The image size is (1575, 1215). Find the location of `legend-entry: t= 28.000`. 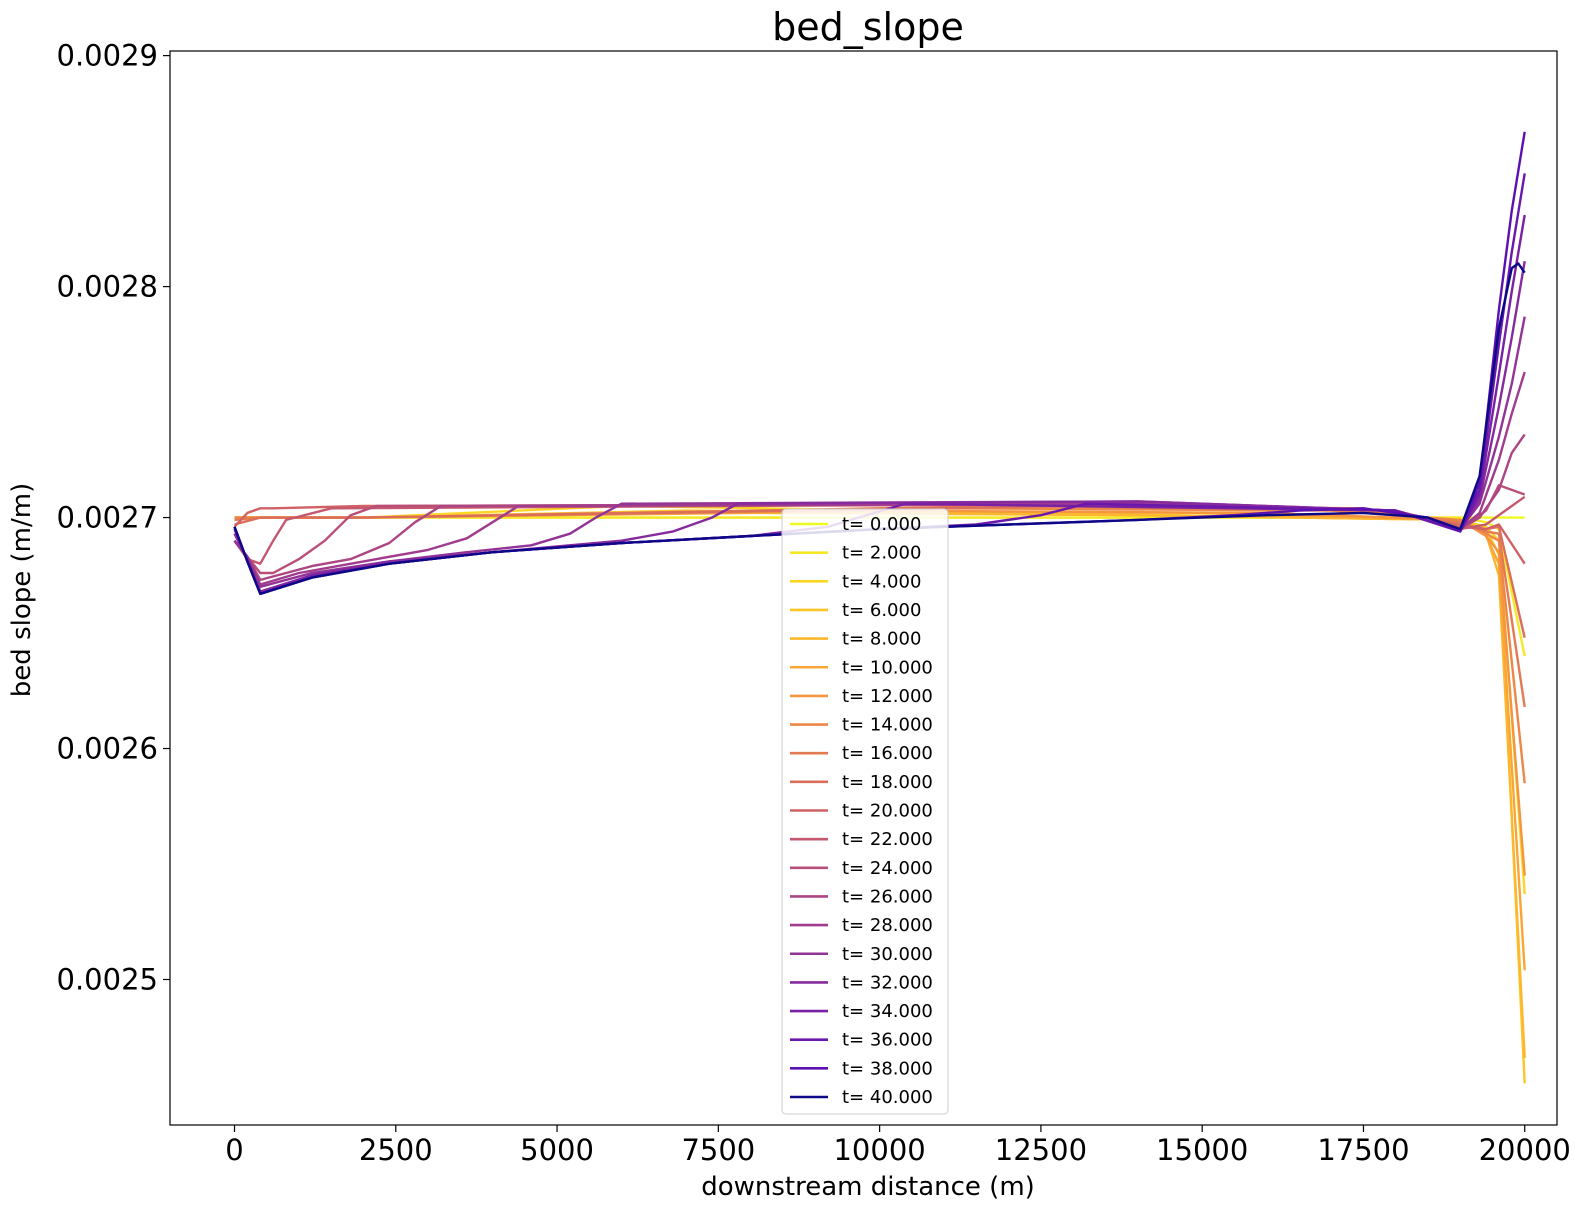

legend-entry: t= 28.000 is located at coordinates (887, 925).